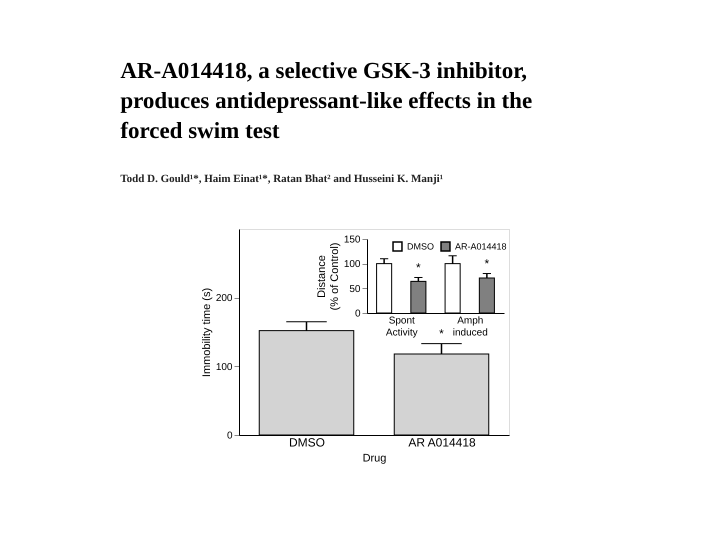 Image resolution: width=720 pixels, height=540 pixels. Describe the element at coordinates (328, 276) in the screenshot. I see `y-axis-title: Distance (% of Control)` at that location.